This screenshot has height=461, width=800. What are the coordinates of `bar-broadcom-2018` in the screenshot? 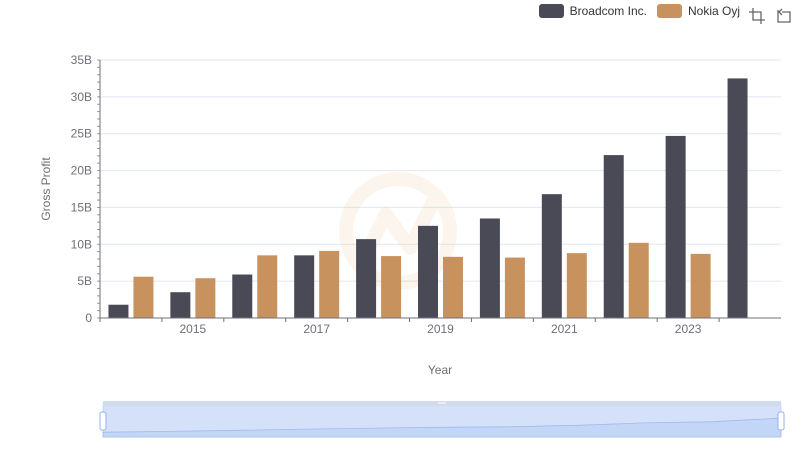 It's located at (366, 278).